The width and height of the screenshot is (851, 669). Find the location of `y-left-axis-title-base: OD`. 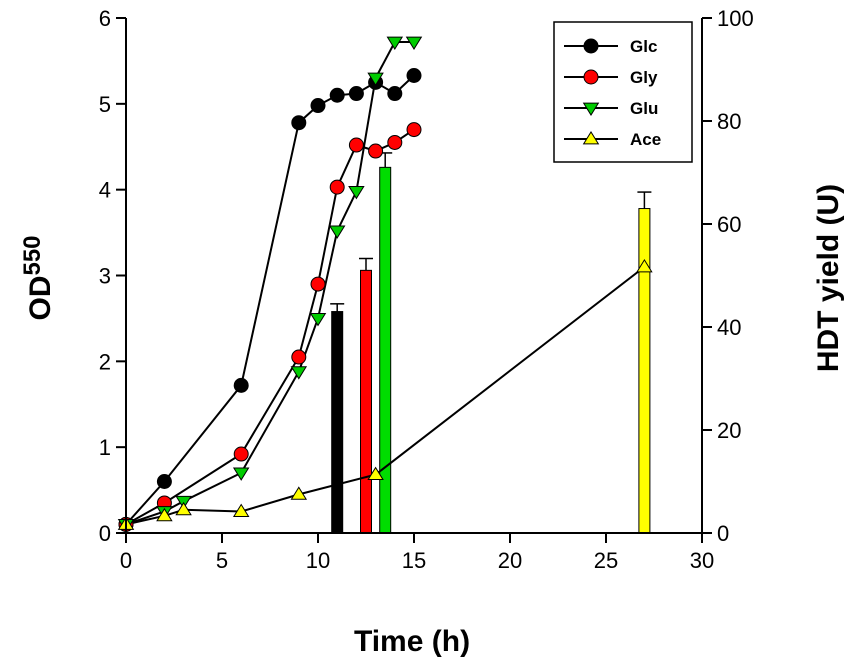

y-left-axis-title-base: OD is located at coordinates (40, 298).